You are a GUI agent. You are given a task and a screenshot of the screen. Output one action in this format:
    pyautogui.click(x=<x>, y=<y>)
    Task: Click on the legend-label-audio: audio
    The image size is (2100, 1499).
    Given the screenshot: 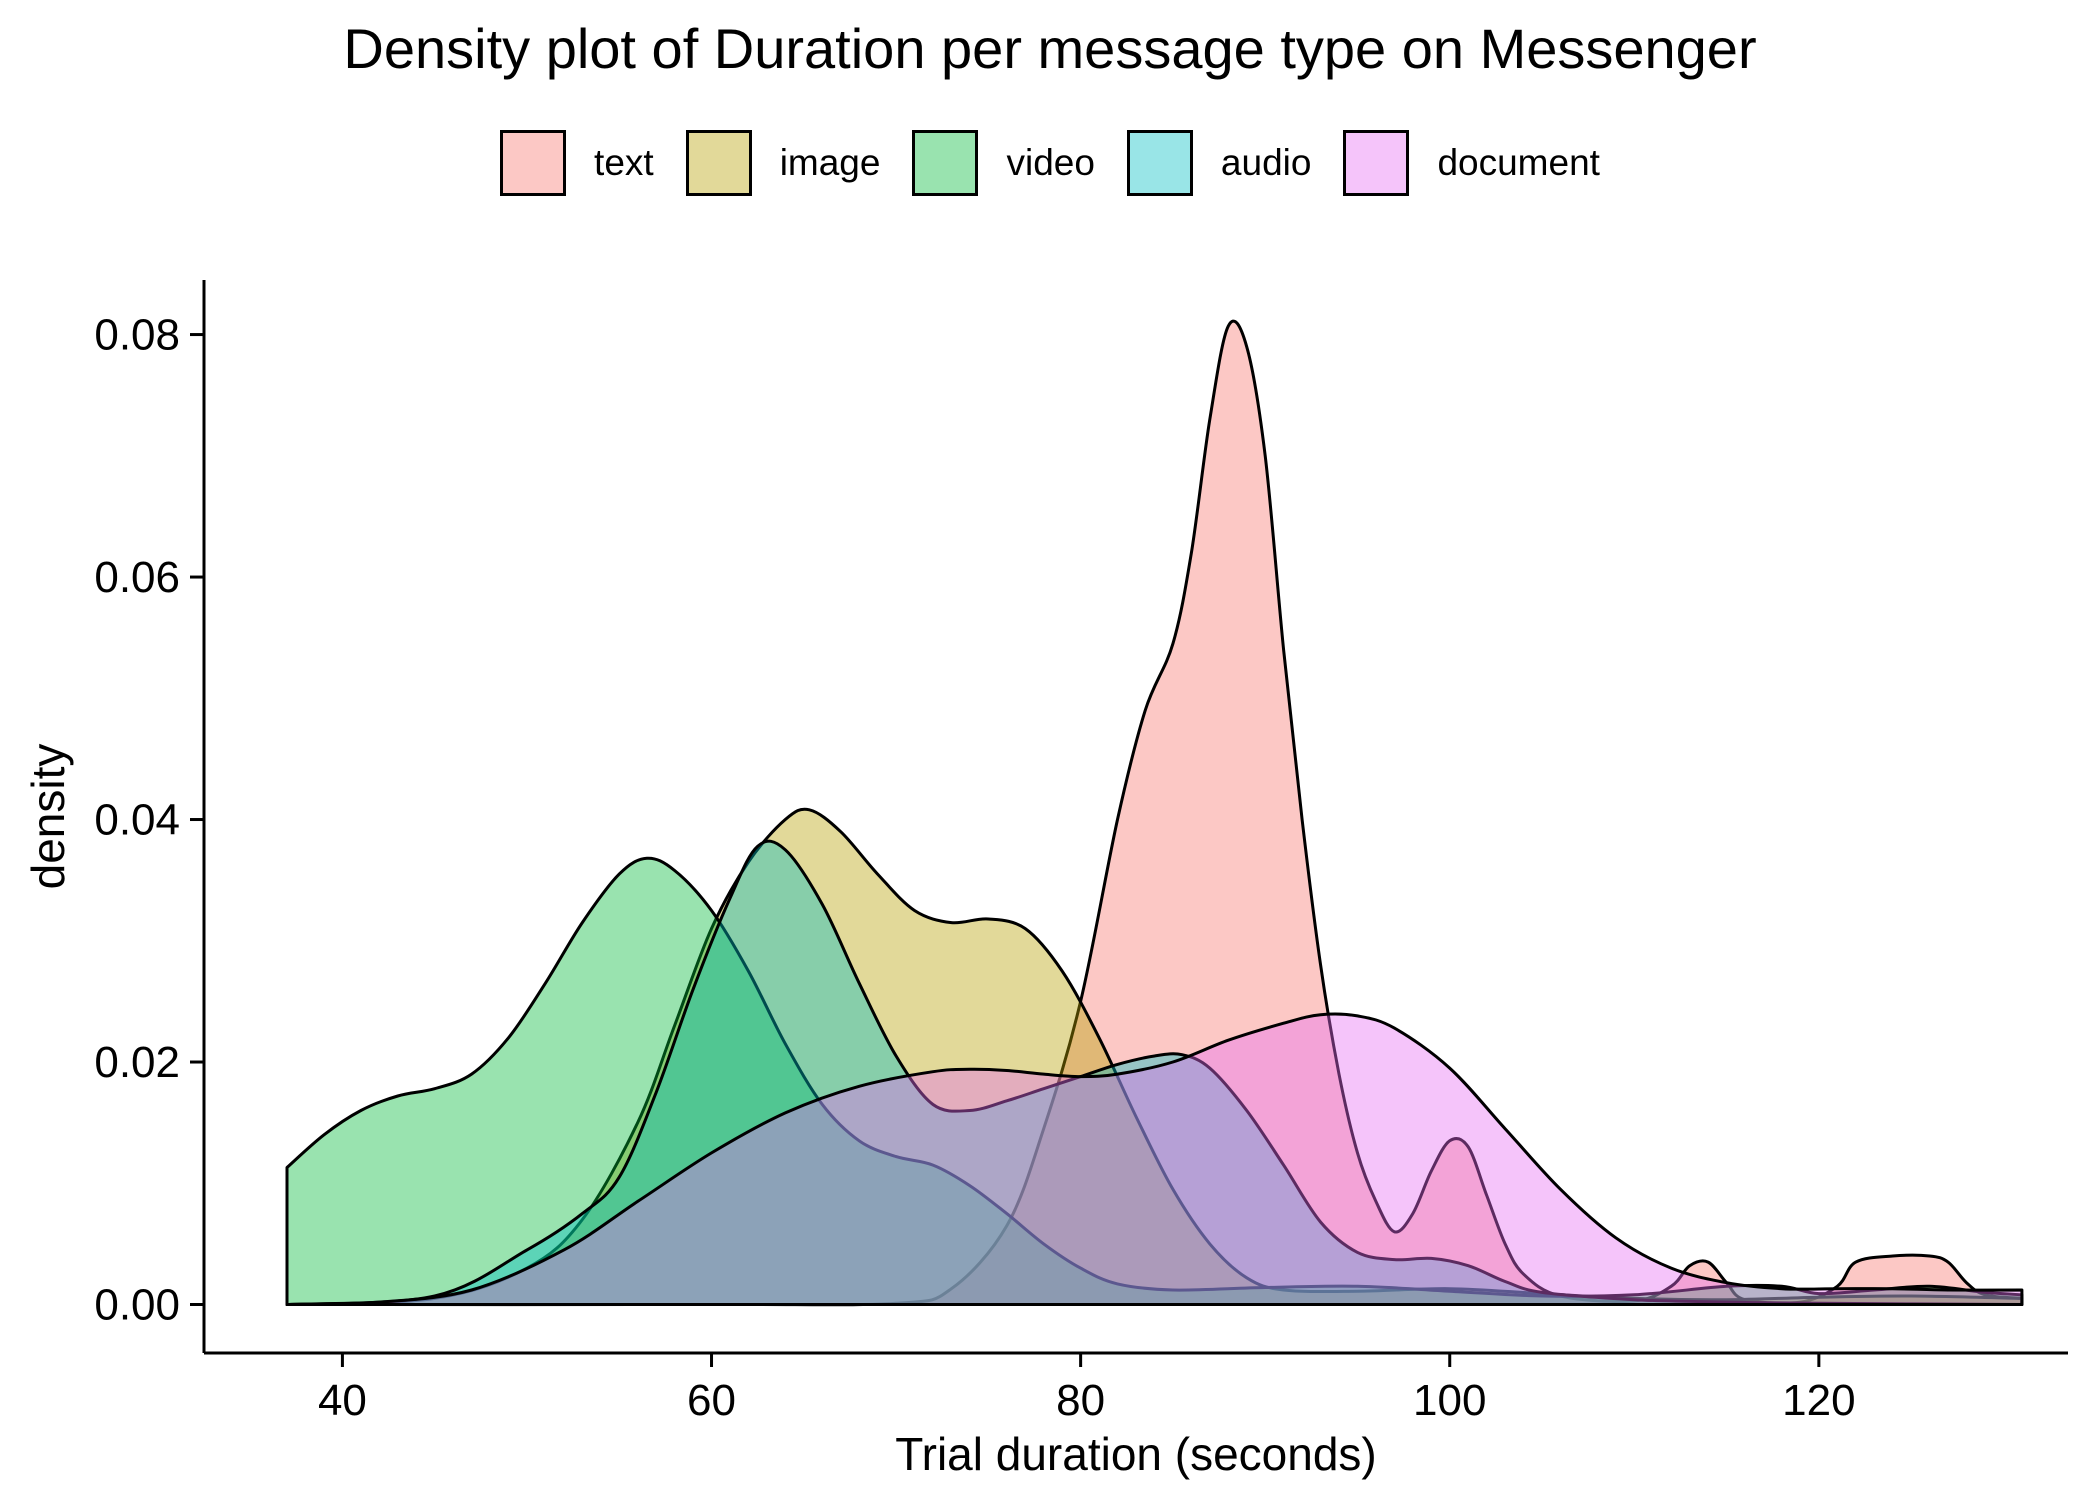 What is the action you would take?
    pyautogui.click(x=1266, y=162)
    